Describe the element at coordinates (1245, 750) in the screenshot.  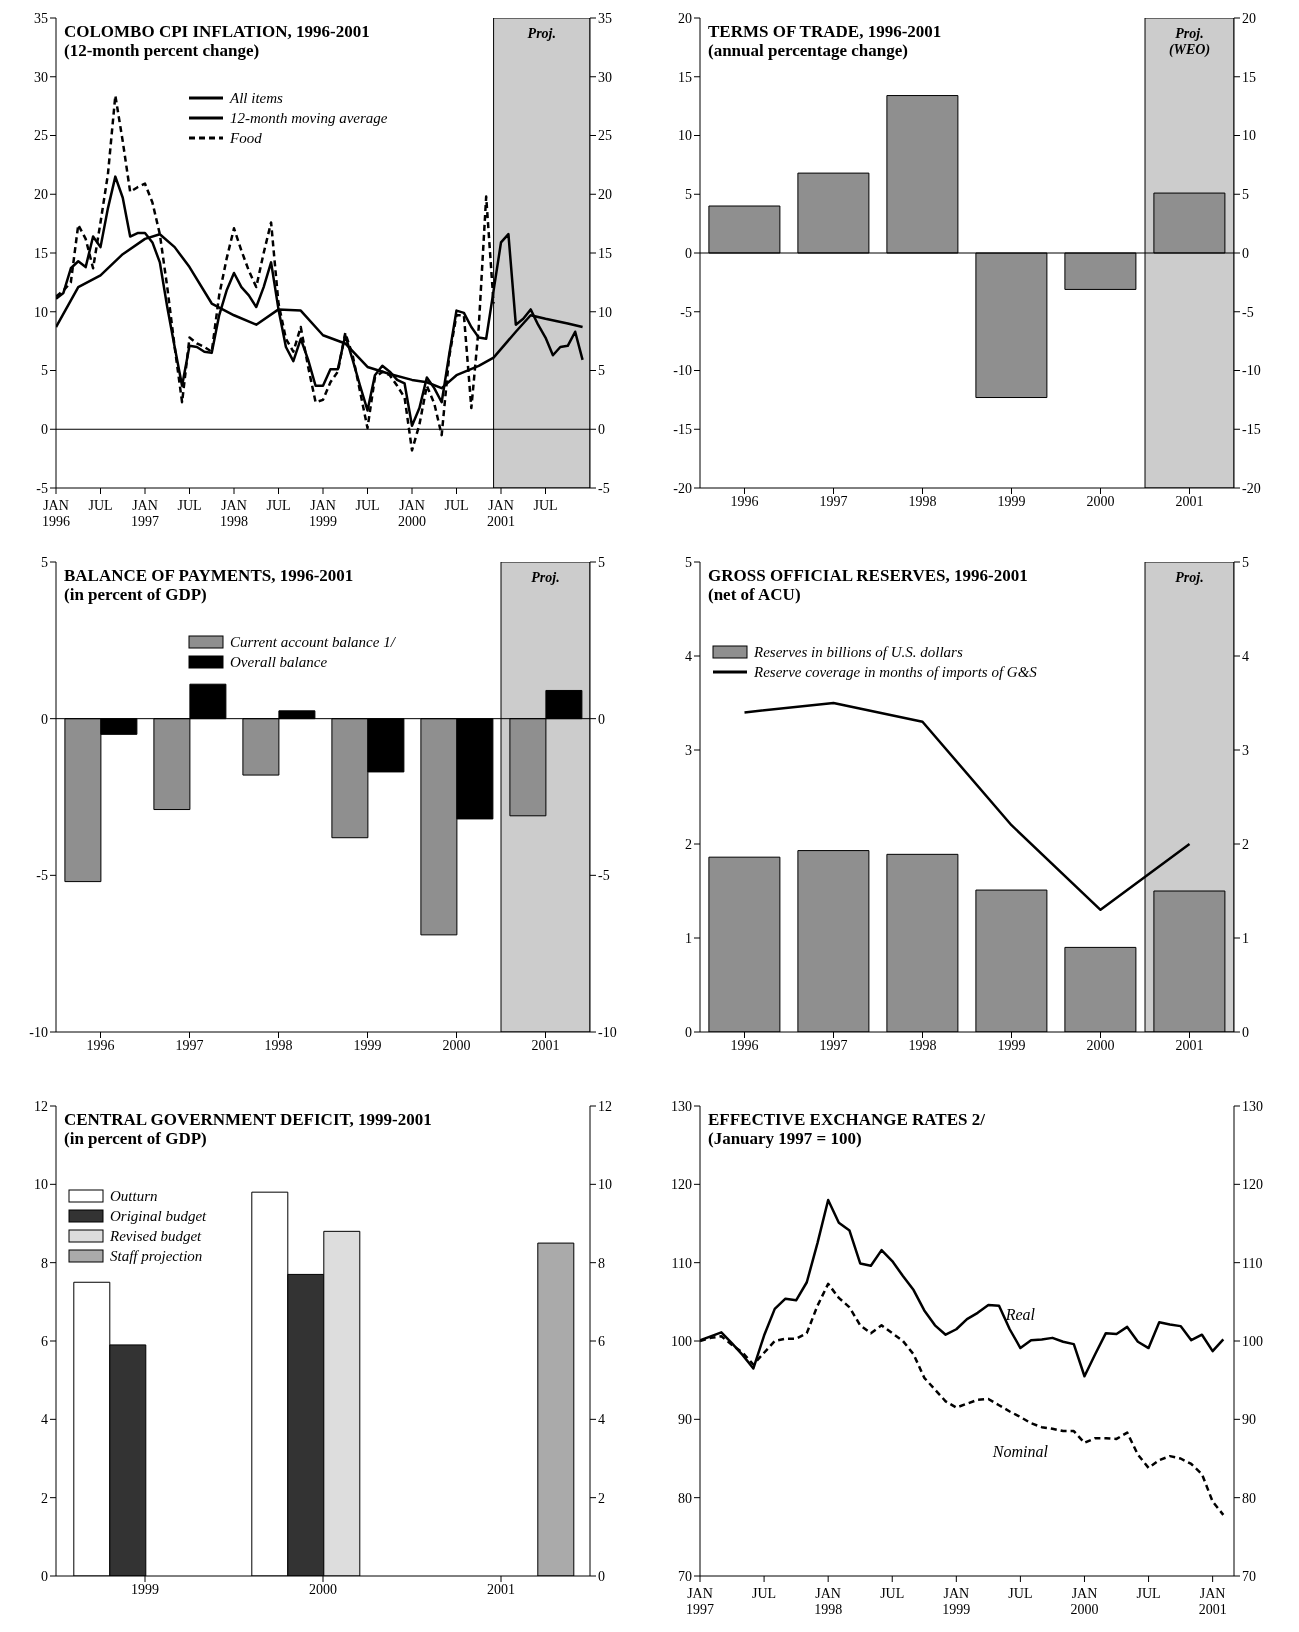
I see `y2-tick-label: 3` at that location.